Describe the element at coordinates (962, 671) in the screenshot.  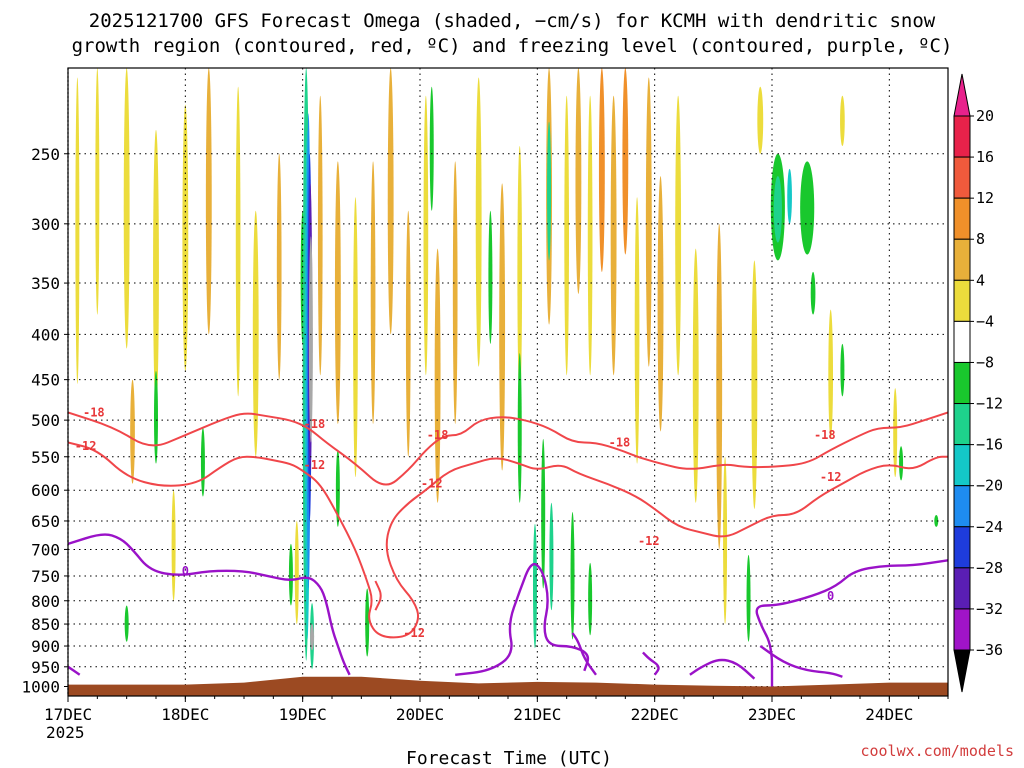
I see `colorbar-bottom-arrow` at that location.